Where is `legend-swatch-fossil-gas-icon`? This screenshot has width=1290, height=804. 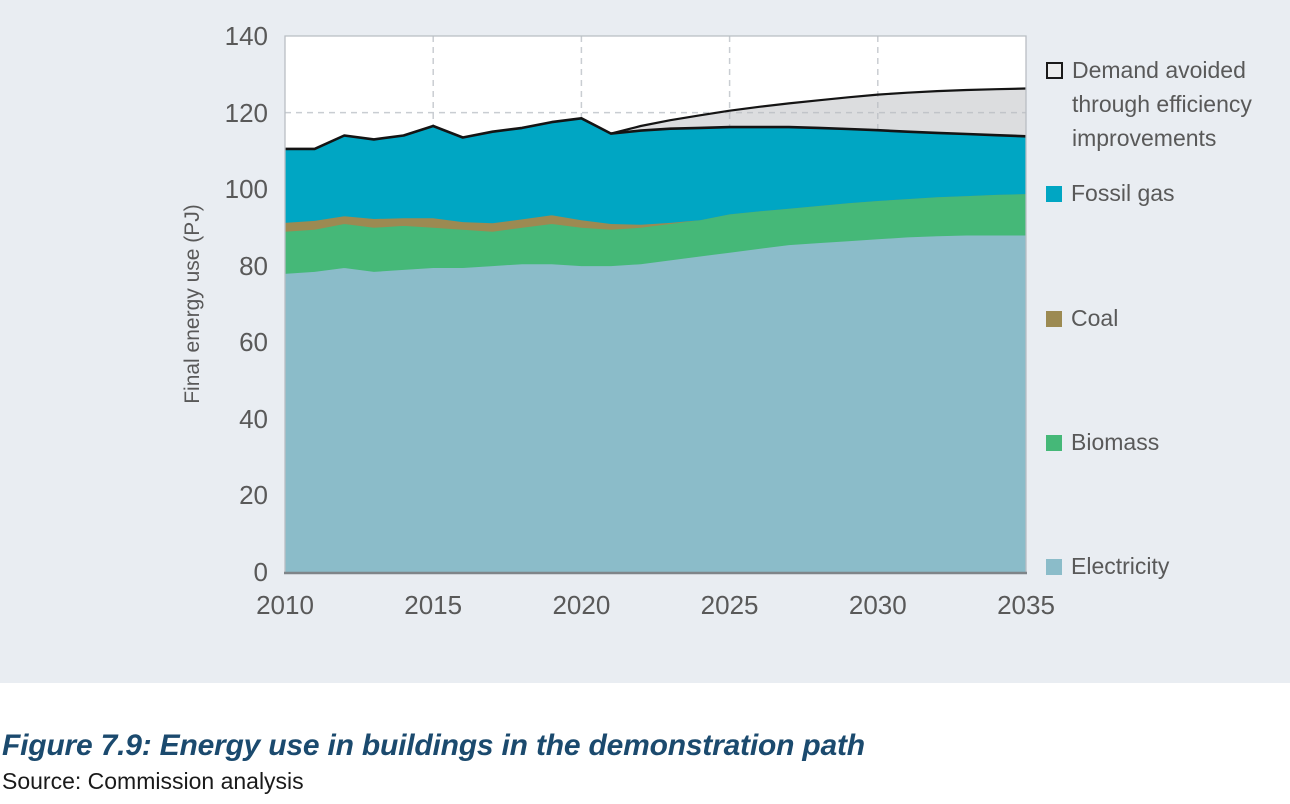 legend-swatch-fossil-gas-icon is located at coordinates (1054, 194).